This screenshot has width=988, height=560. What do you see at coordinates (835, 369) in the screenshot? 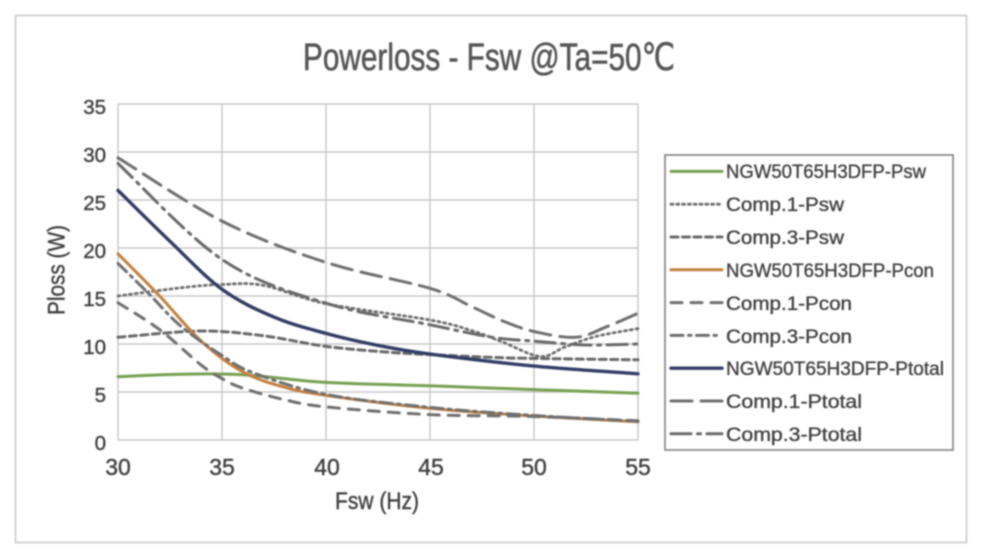
I see `svg-text: NGW50T65H3DFP-Ptotal` at bounding box center [835, 369].